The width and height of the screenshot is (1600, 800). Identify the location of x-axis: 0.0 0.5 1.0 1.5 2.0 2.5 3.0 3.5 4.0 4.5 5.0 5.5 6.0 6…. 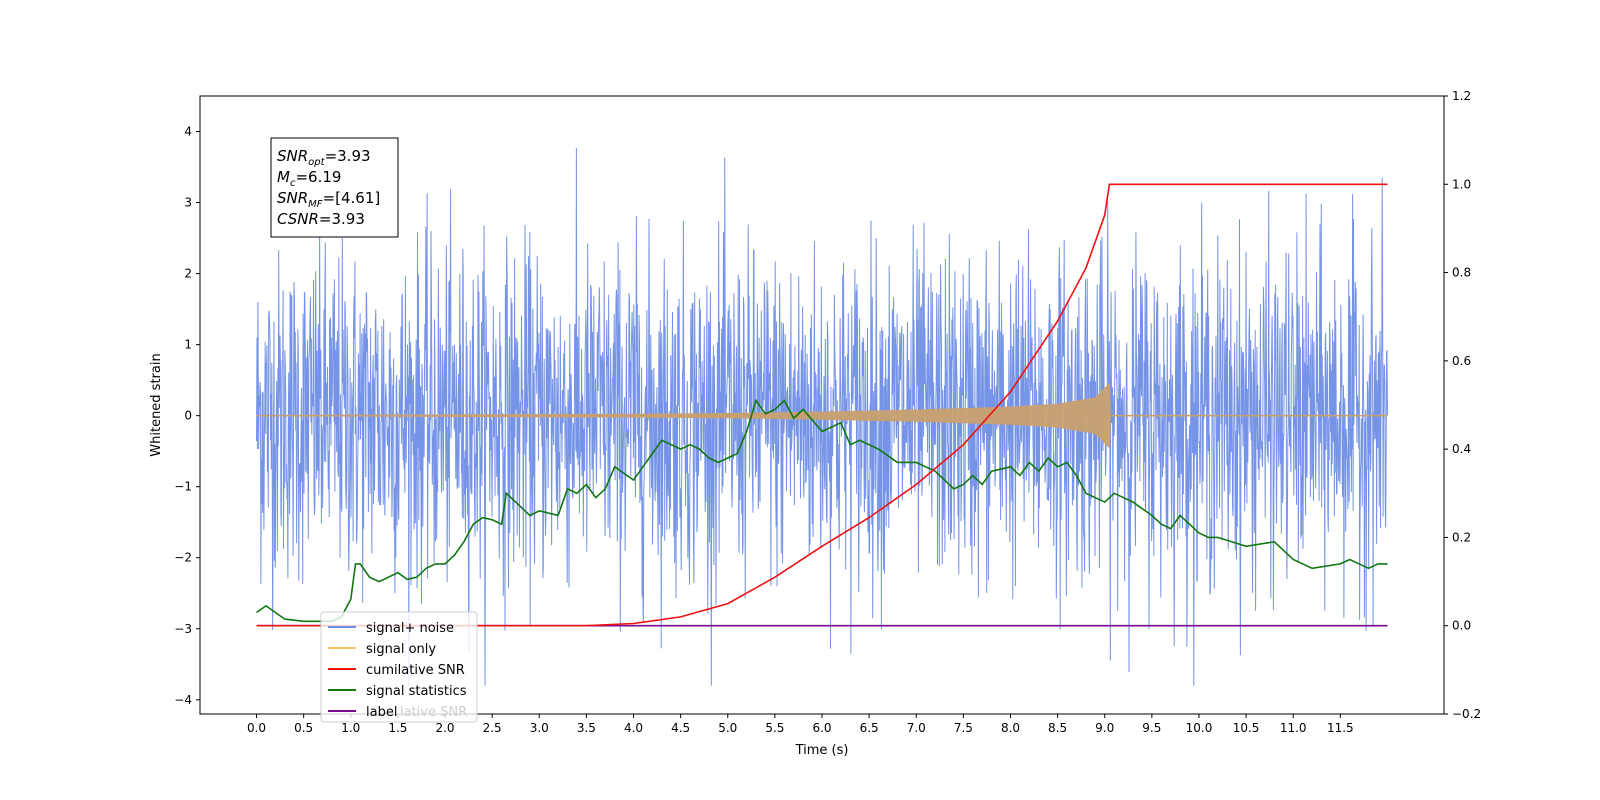
(800, 724).